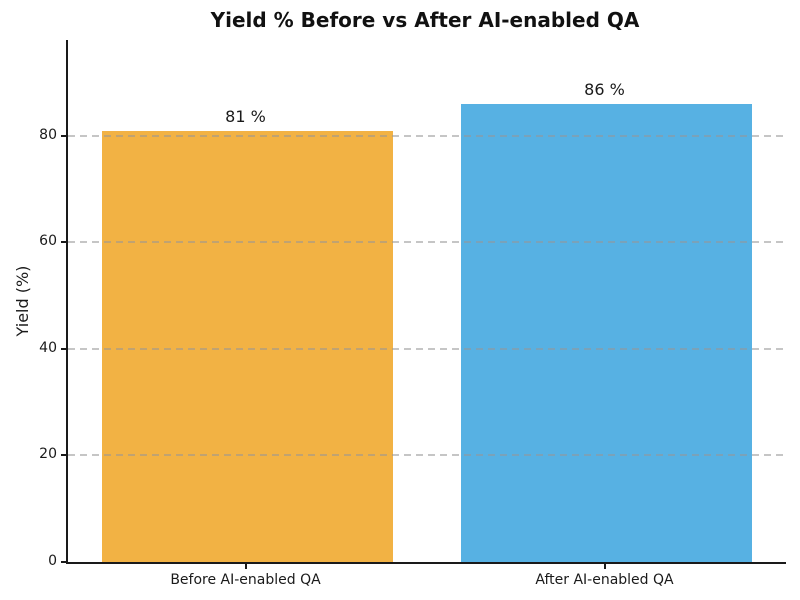  What do you see at coordinates (425, 20) in the screenshot?
I see `chart-title: Yield % Before vs After AI-enabled QA` at bounding box center [425, 20].